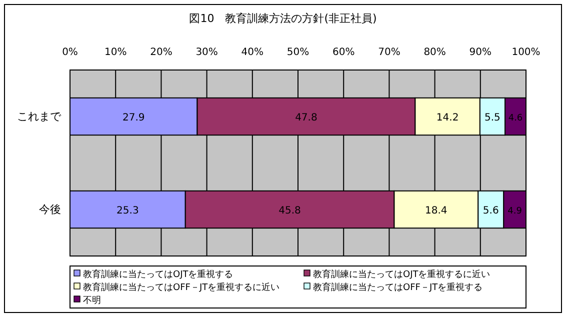  Describe the element at coordinates (343, 52) in the screenshot. I see `x-tick-label: 60%` at that location.